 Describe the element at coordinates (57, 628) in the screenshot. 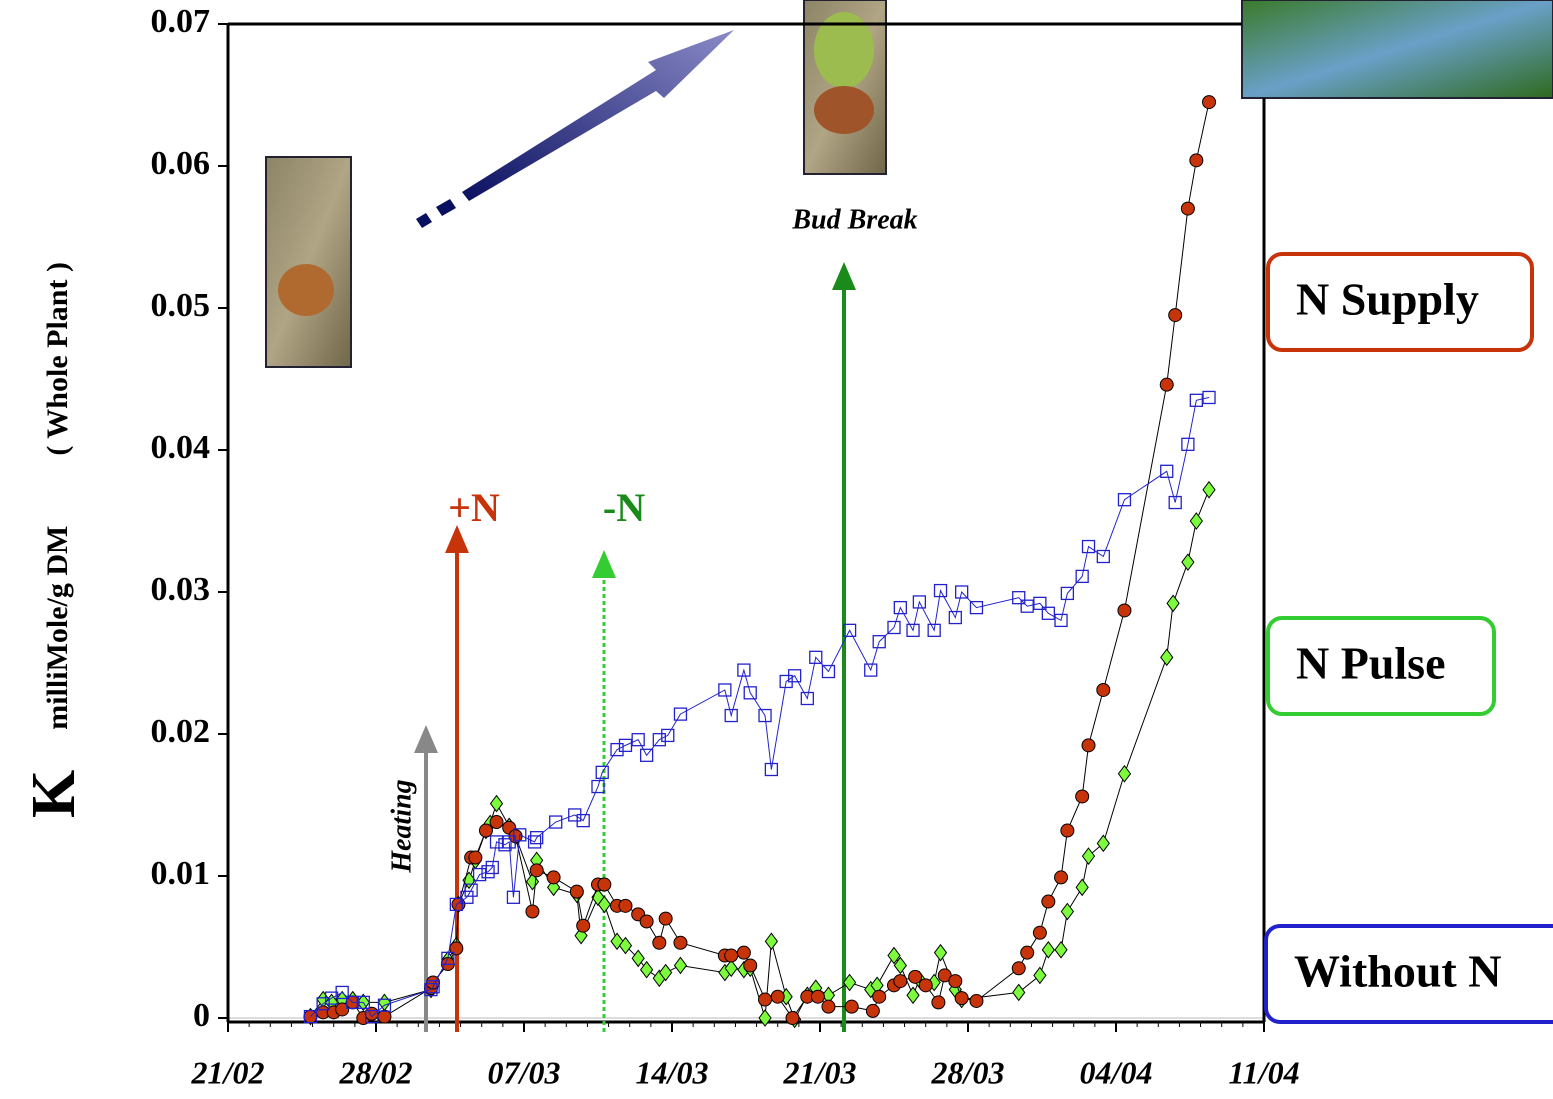

I see `y-label-part: milliMole/g DM` at that location.